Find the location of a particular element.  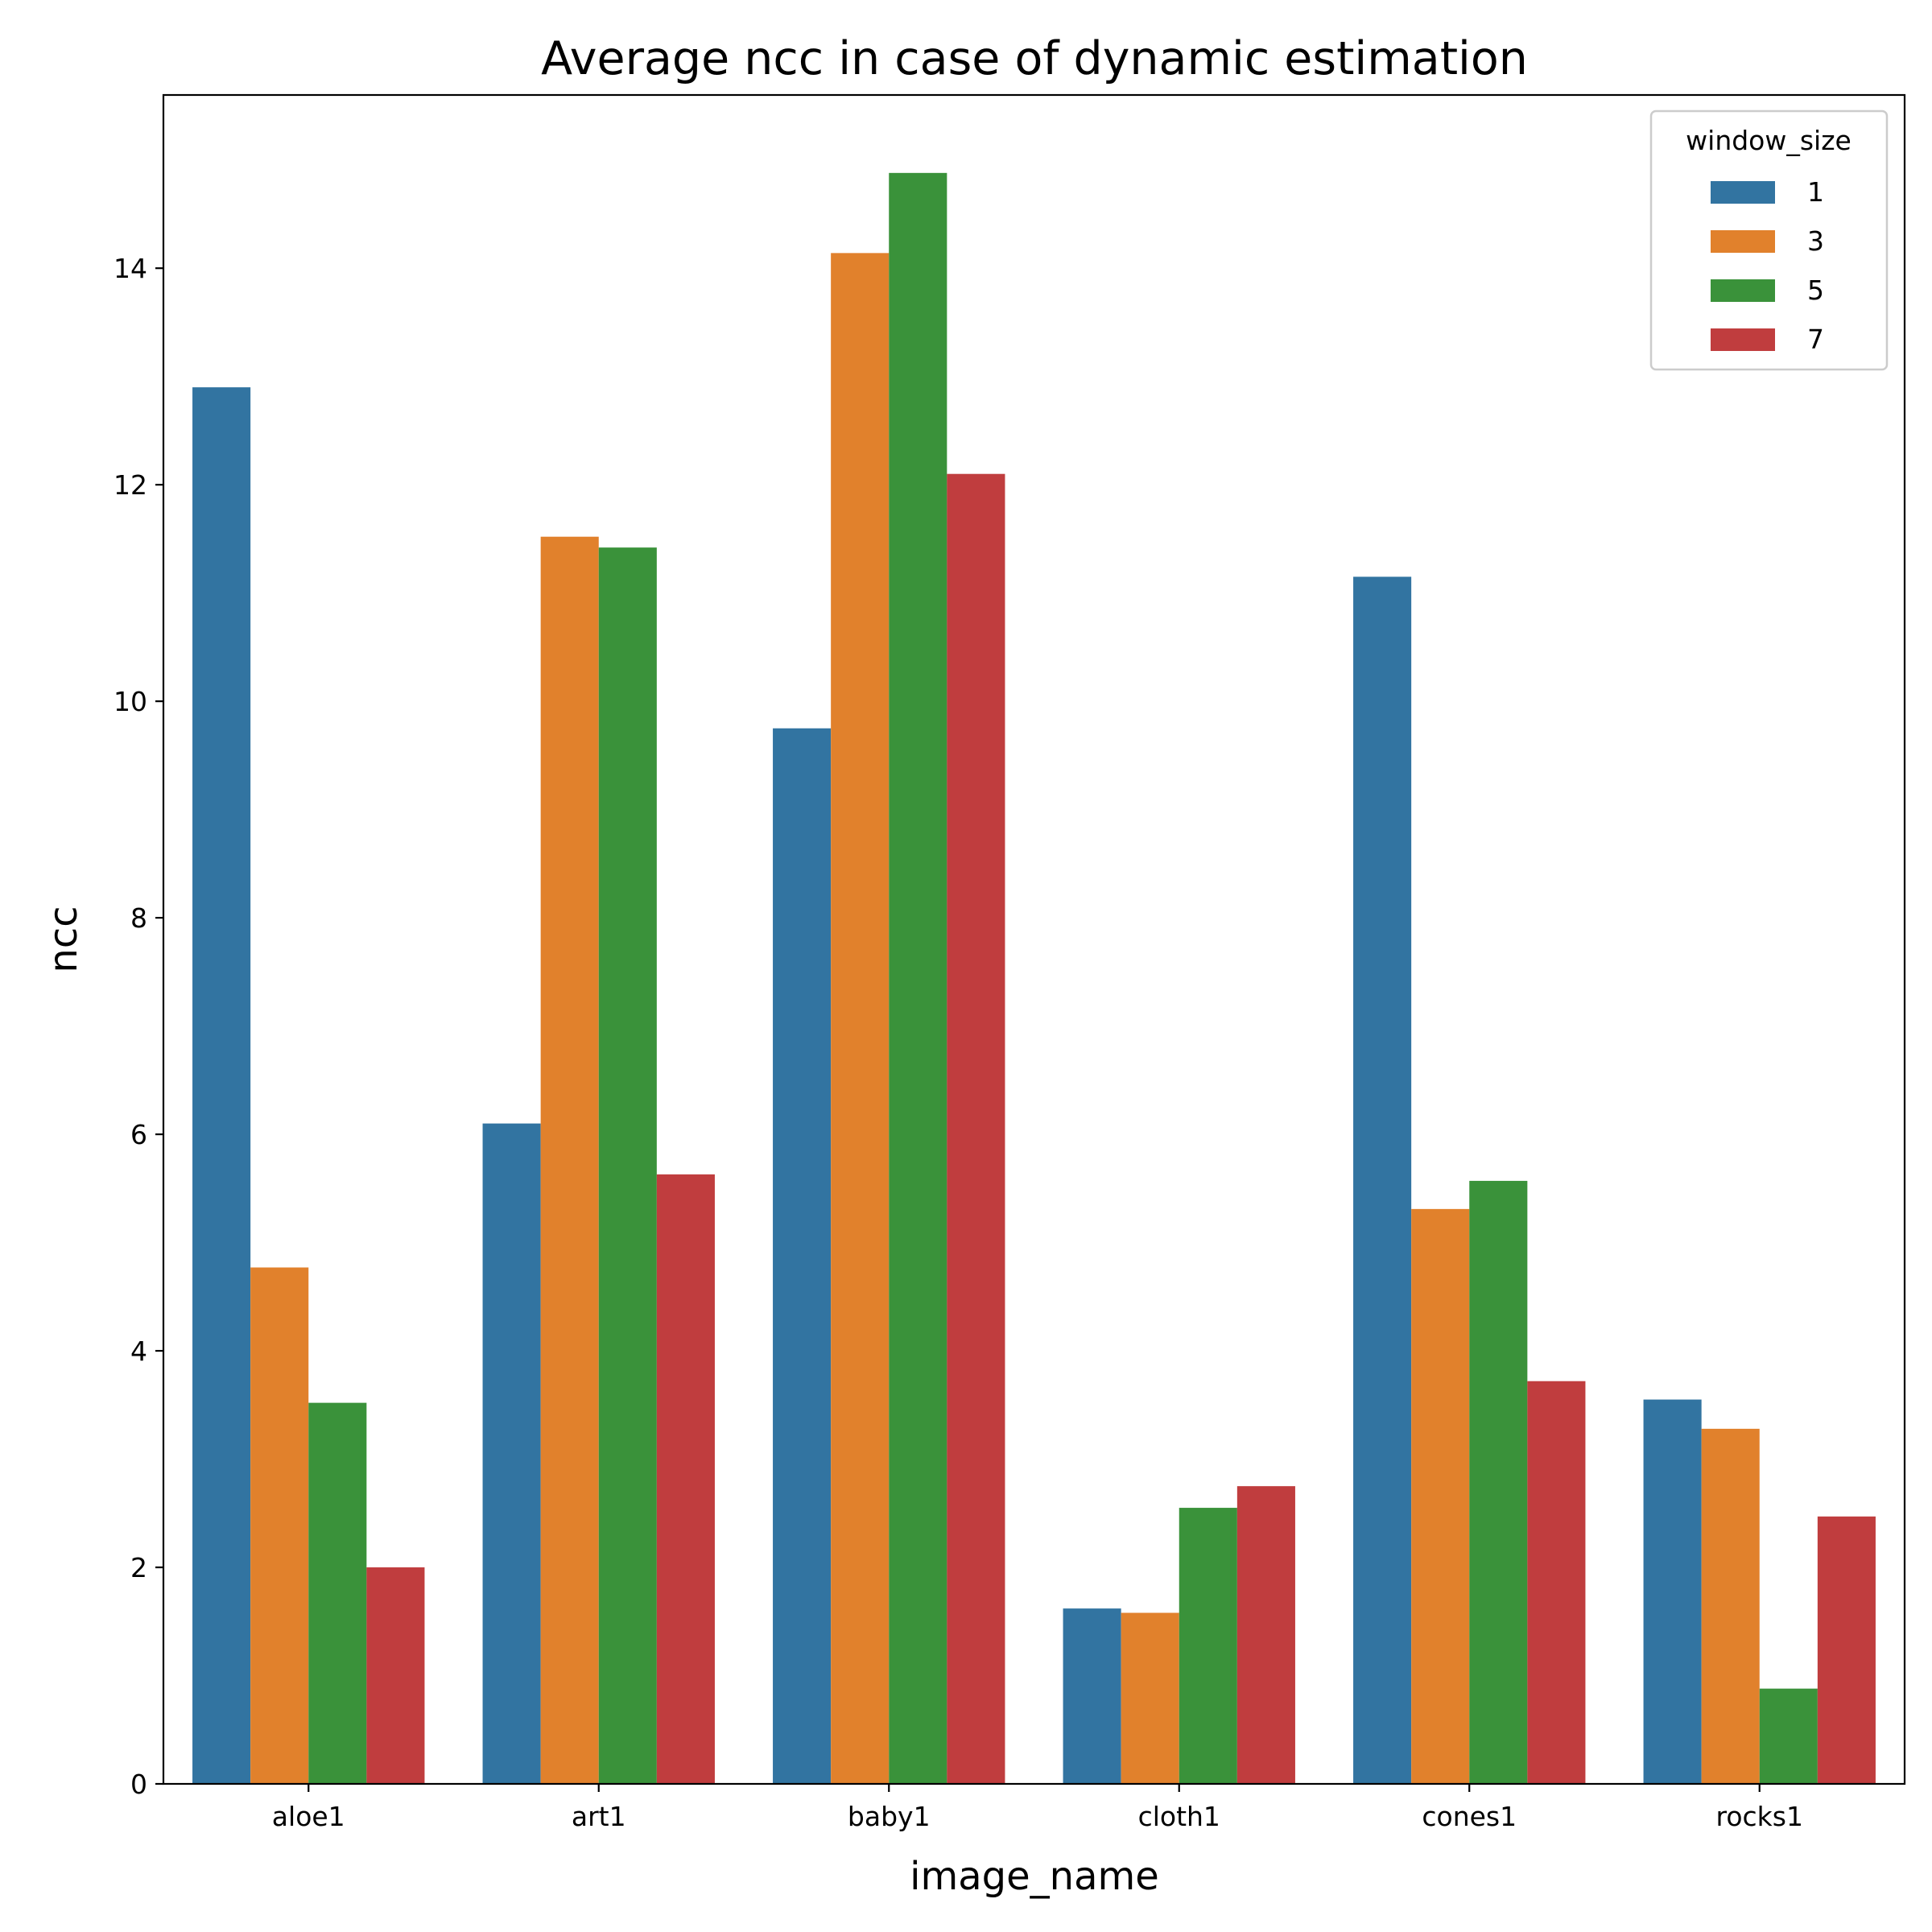

legend-swatch-ws1 is located at coordinates (1743, 192).